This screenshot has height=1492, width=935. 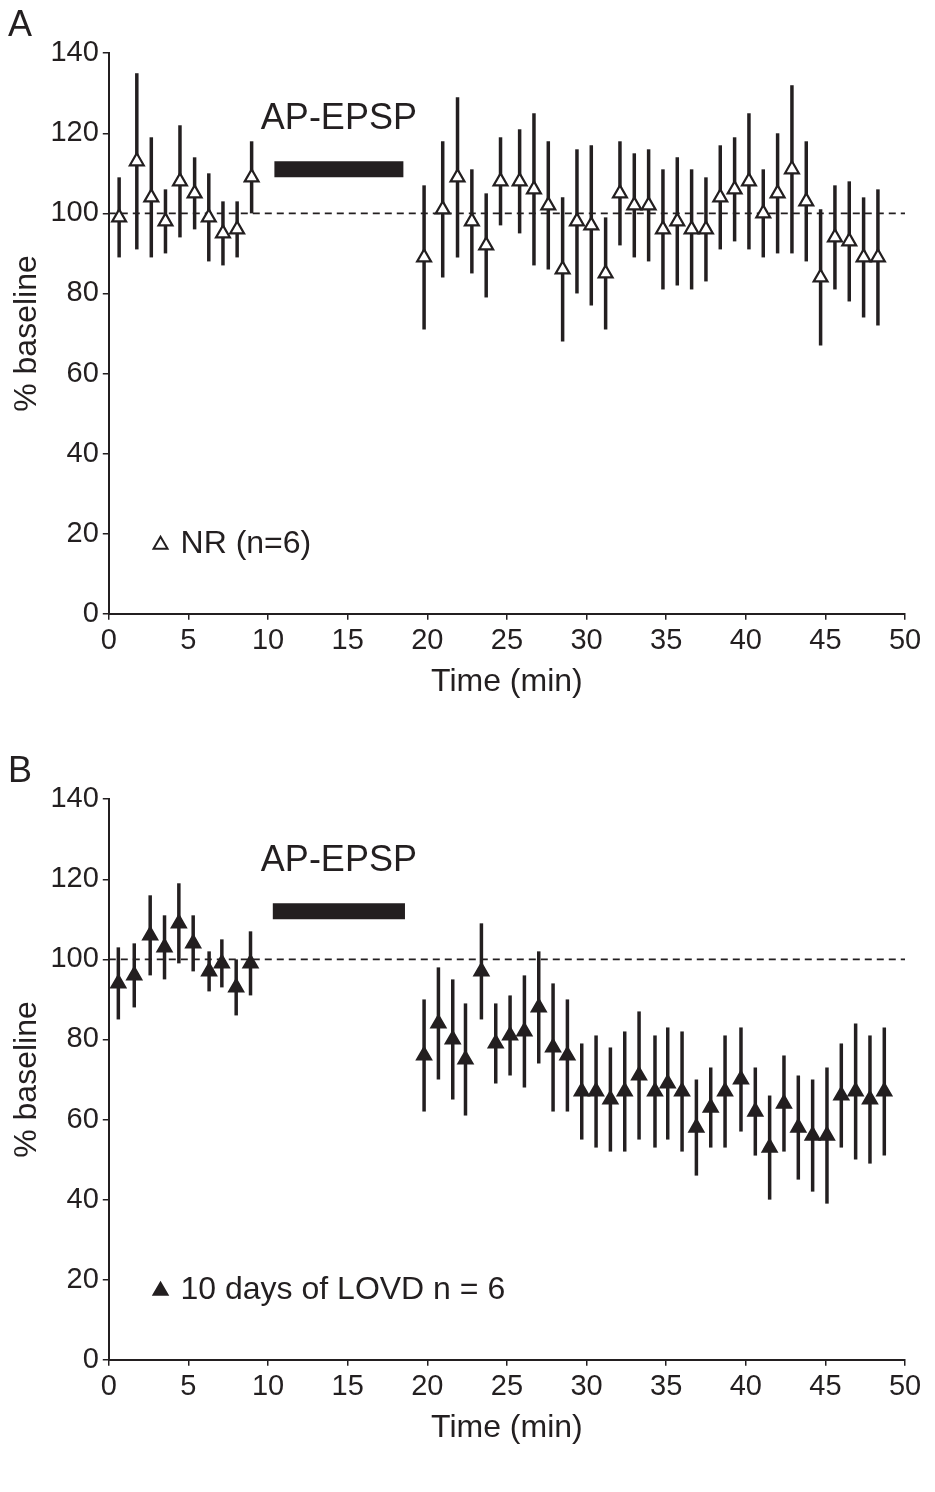 What do you see at coordinates (745, 639) in the screenshot?
I see `x-tick-label: 40` at bounding box center [745, 639].